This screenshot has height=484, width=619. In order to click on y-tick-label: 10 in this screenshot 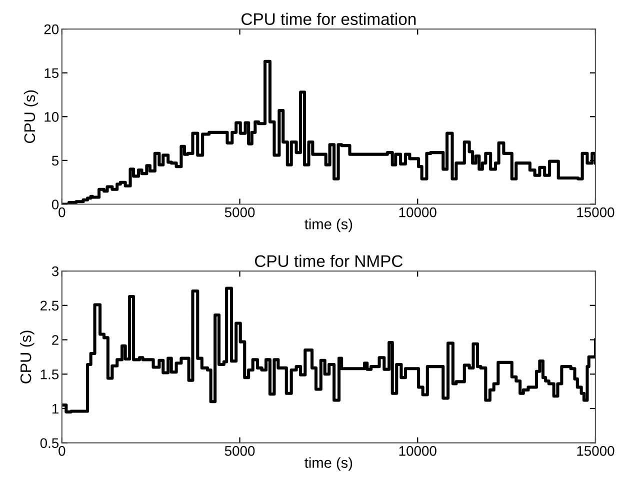, I will do `click(51, 117)`.